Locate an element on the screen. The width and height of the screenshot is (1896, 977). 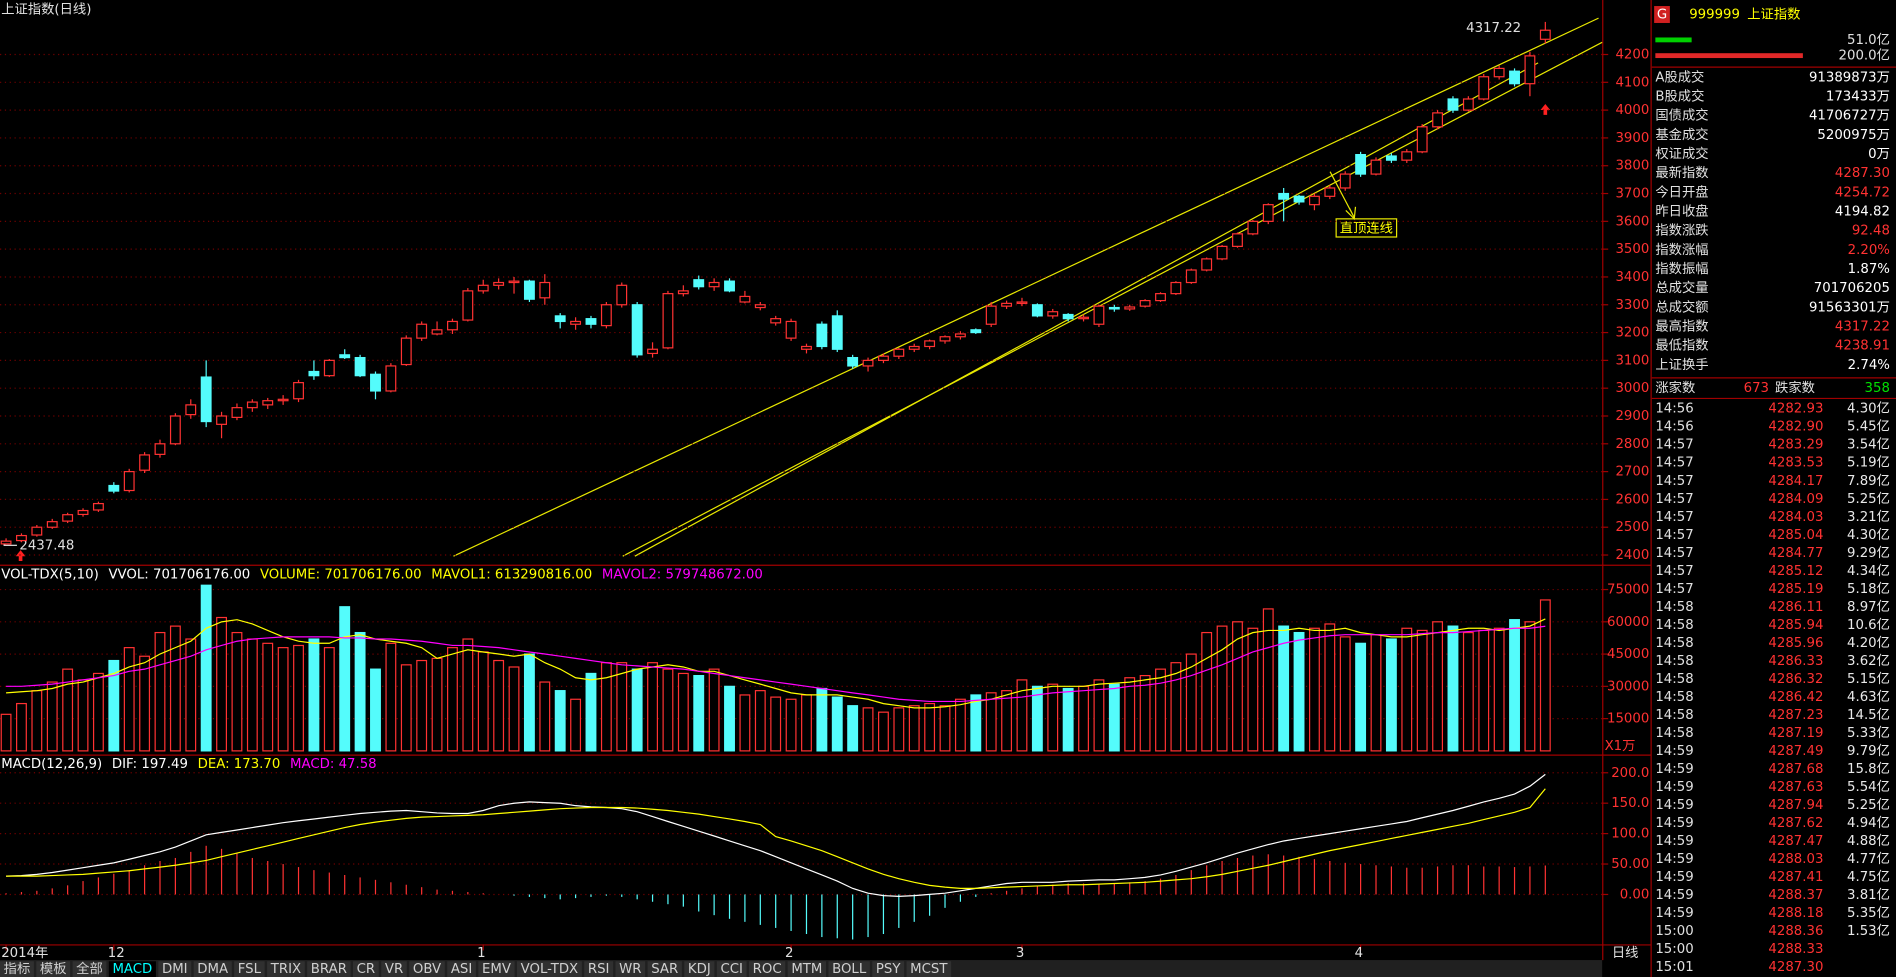
tab-label: 指标 is located at coordinates (17, 969).